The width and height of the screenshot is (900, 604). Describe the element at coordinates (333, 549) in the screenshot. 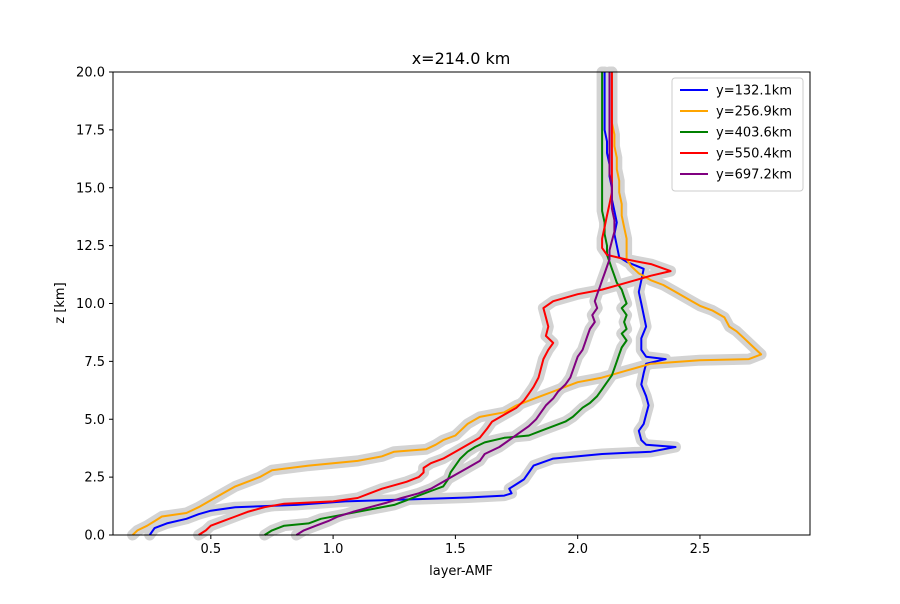

I see `x-tick-label: 1.0` at that location.